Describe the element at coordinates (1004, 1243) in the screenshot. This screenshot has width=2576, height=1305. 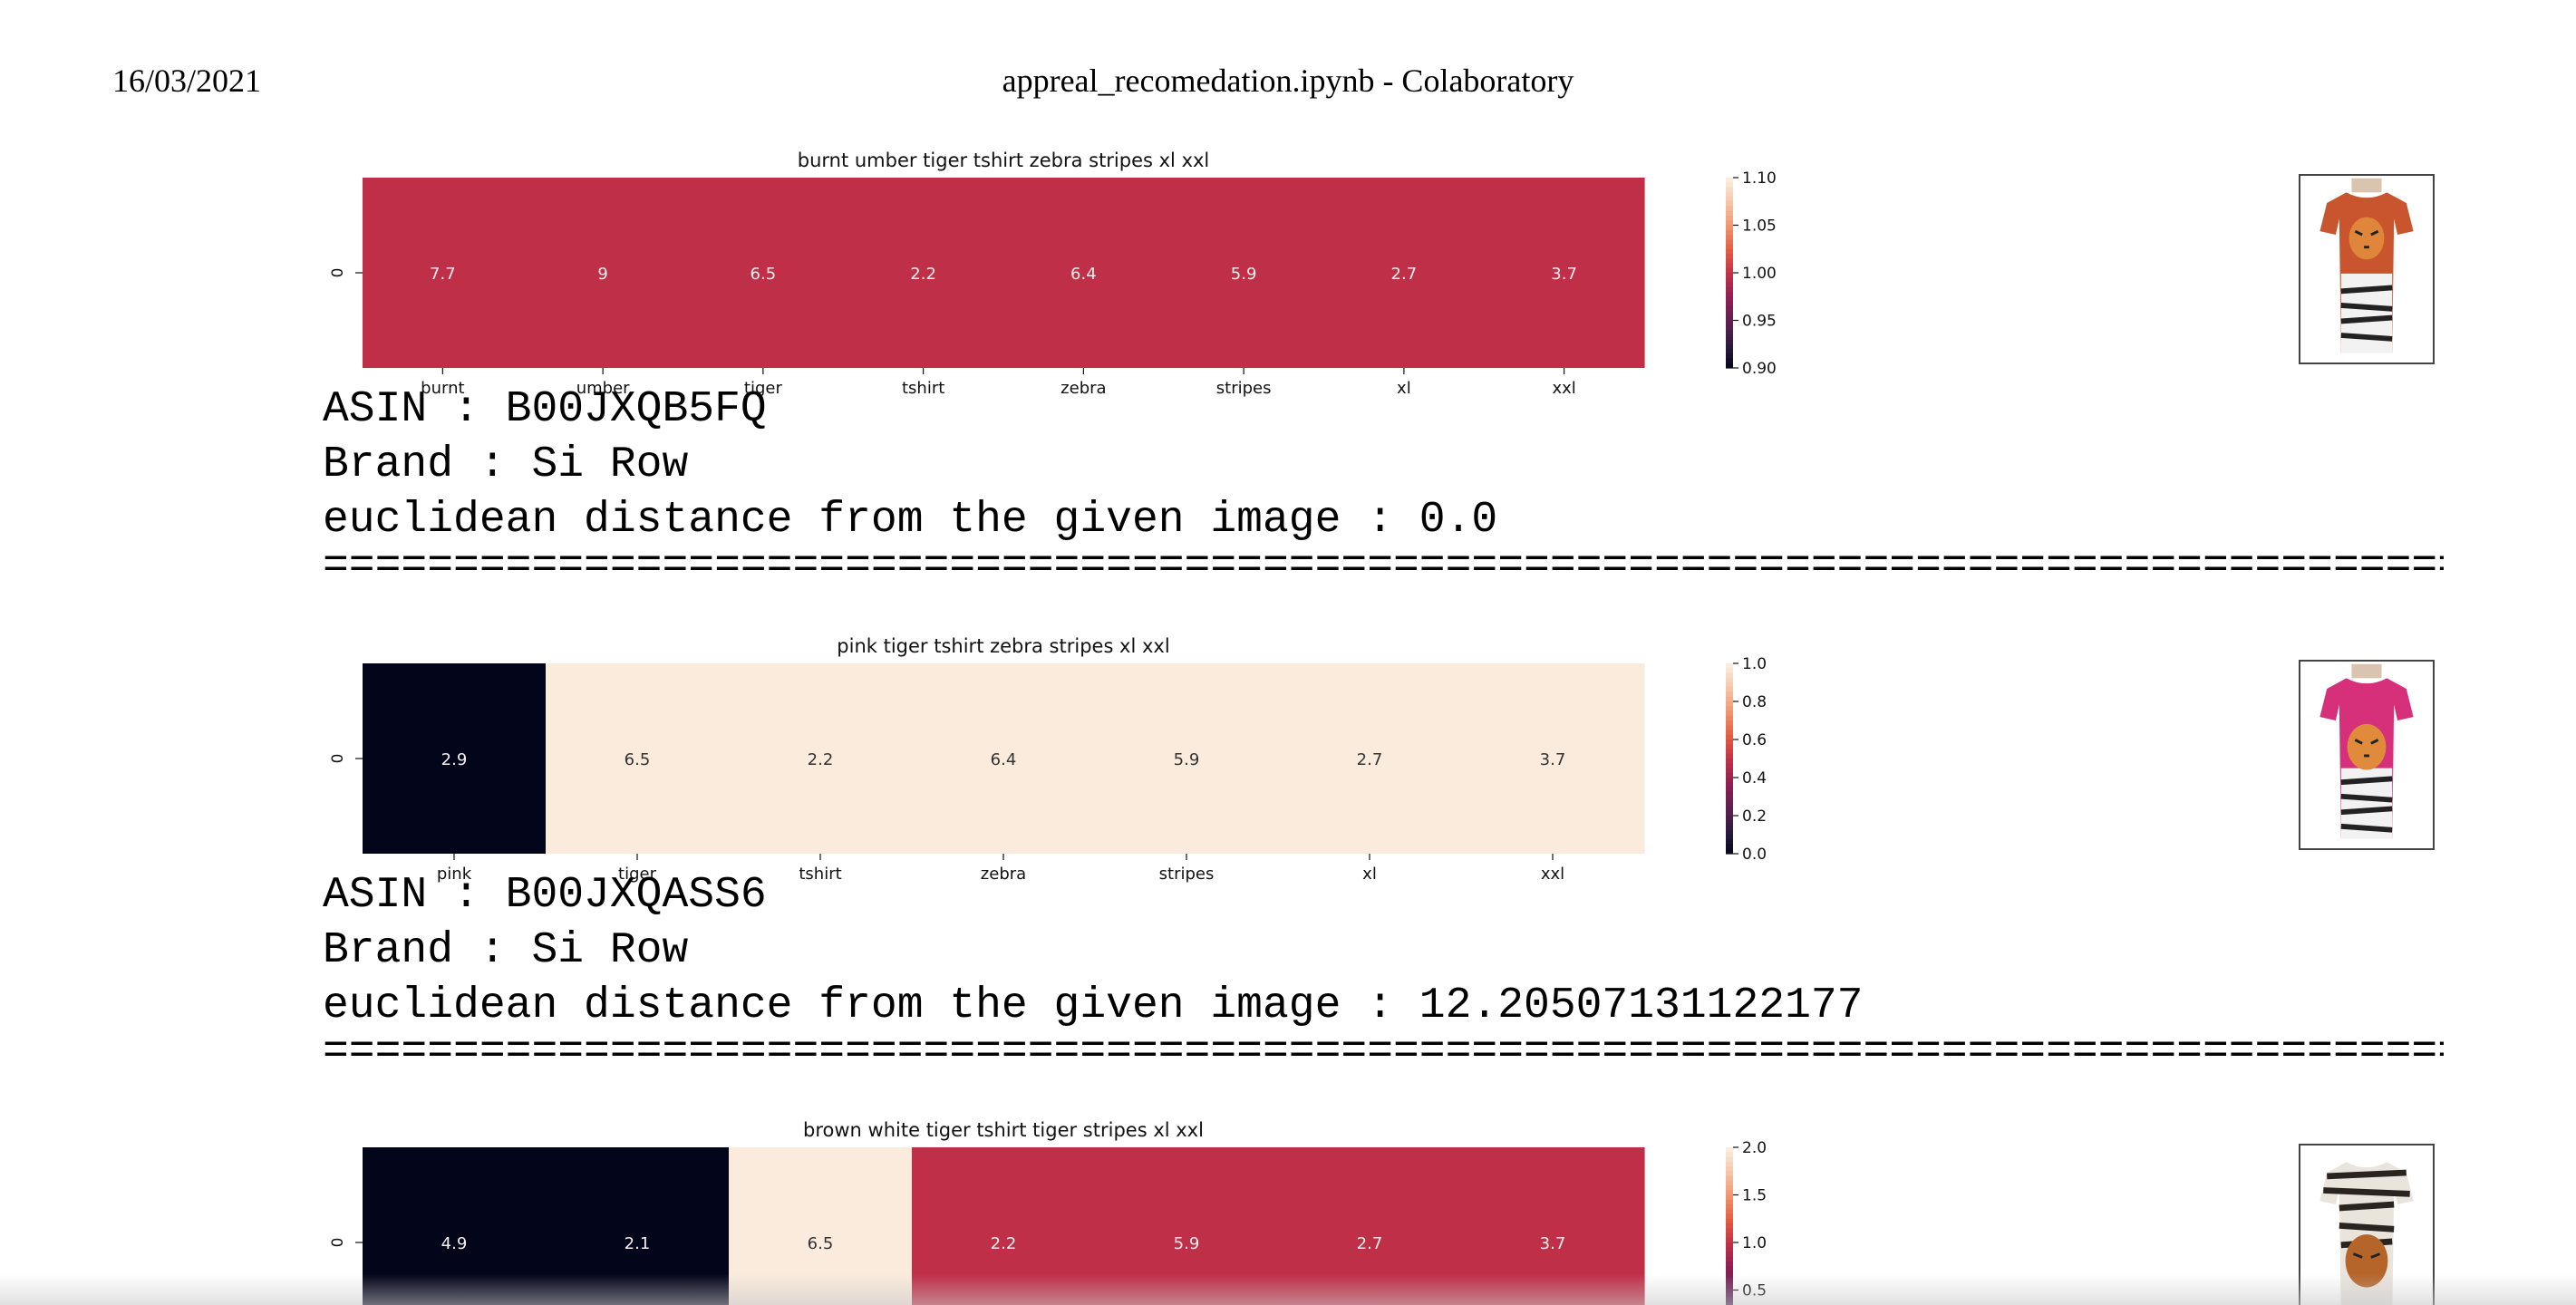
I see `heatmap-cell-label: 2.2` at that location.